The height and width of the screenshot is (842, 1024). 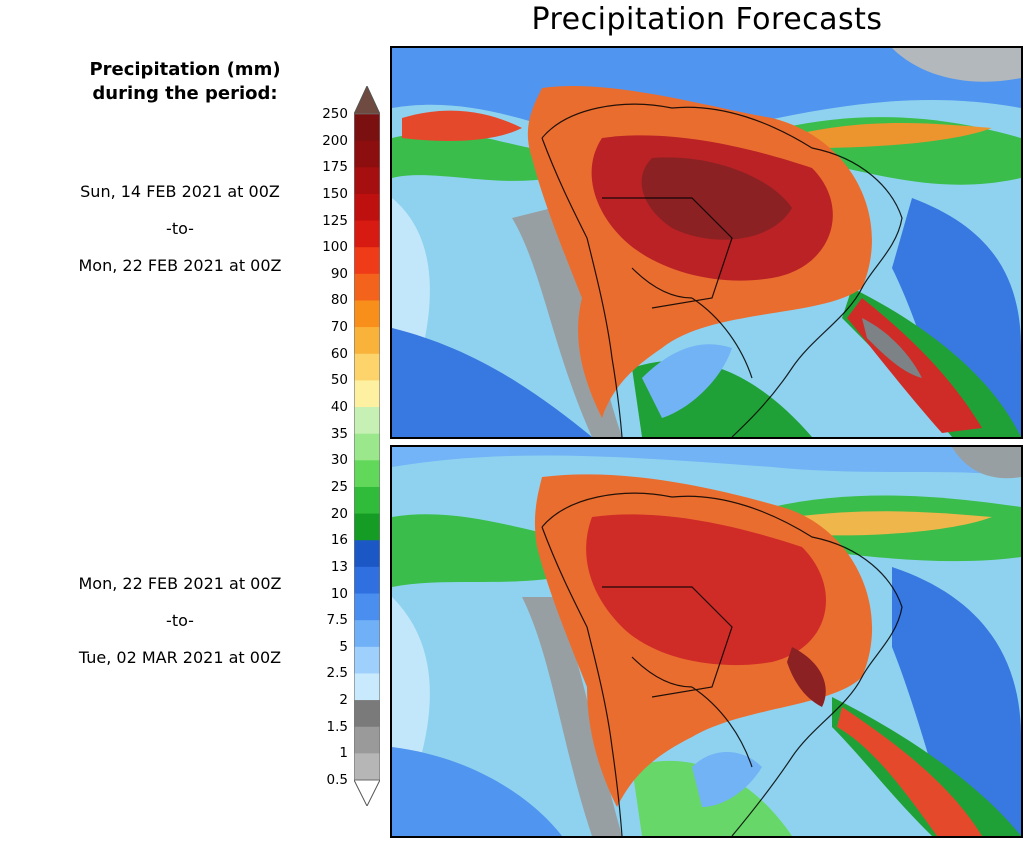 What do you see at coordinates (339, 460) in the screenshot?
I see `colorbar-tick-label: 30` at bounding box center [339, 460].